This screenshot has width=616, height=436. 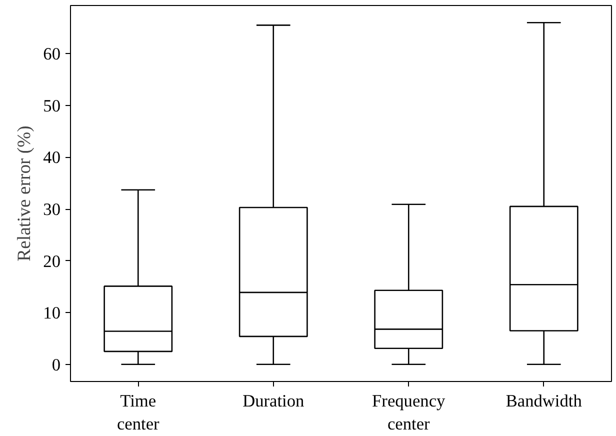 I want to click on y-axis-title: Relative error (%), so click(x=25, y=194).